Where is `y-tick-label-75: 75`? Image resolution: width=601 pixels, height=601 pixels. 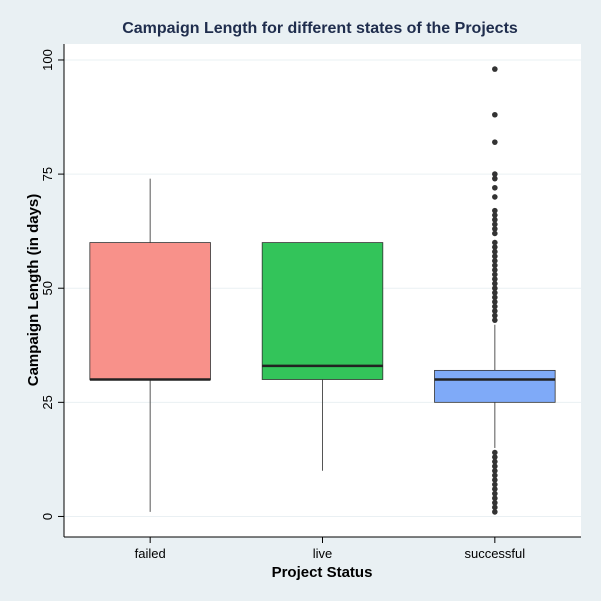
y-tick-label-75: 75 is located at coordinates (47, 174).